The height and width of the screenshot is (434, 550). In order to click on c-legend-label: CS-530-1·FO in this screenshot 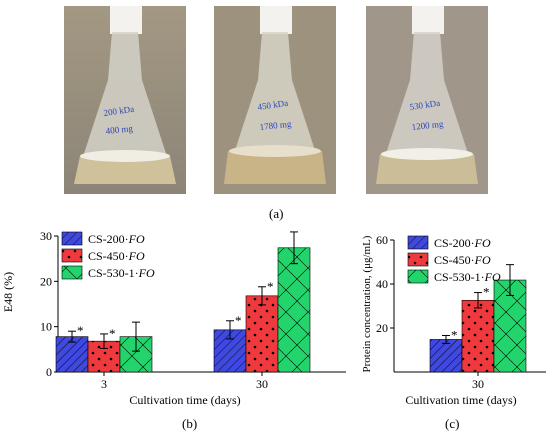, I will do `click(467, 277)`.